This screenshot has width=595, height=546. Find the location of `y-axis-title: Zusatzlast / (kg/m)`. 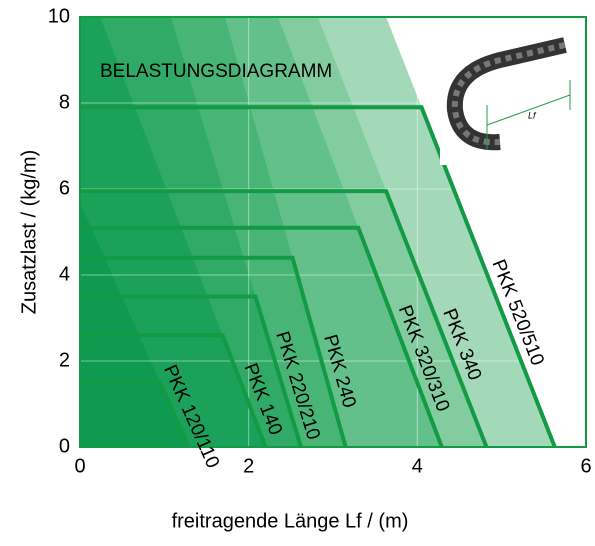

y-axis-title: Zusatzlast / (kg/m) is located at coordinates (29, 232).